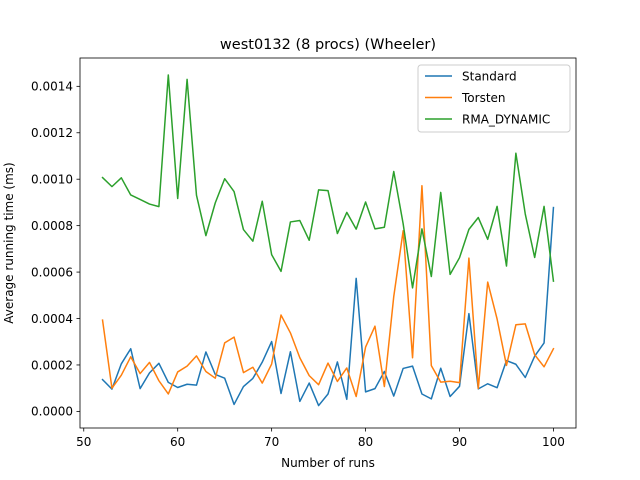 The image size is (640, 480). I want to click on x-axis: 50 60 70 80 90 100, so click(320, 438).